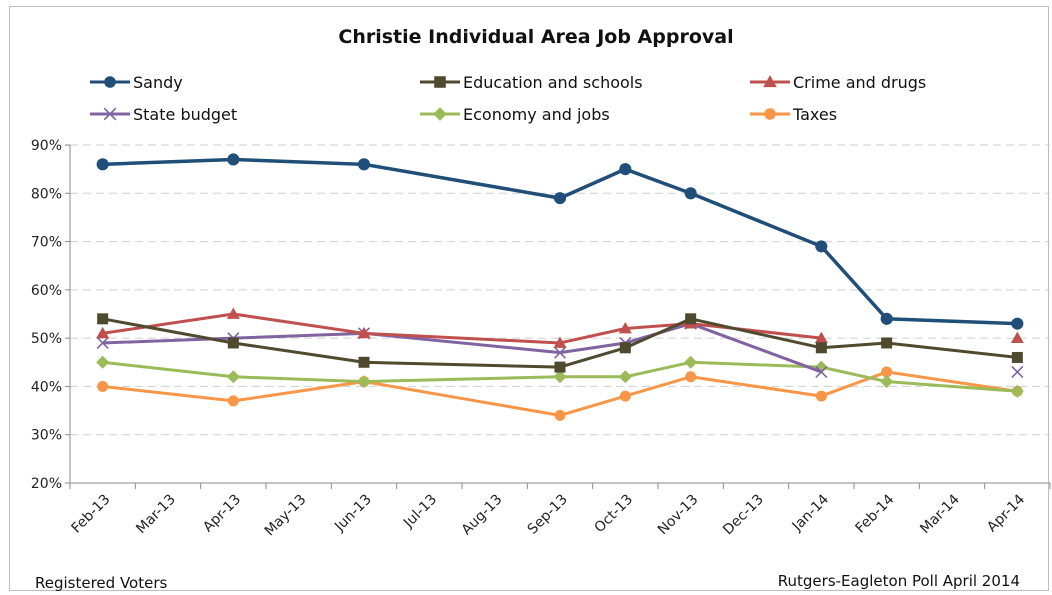 The height and width of the screenshot is (595, 1052). Describe the element at coordinates (940, 514) in the screenshot. I see `x-tick-label: Mar-14` at that location.